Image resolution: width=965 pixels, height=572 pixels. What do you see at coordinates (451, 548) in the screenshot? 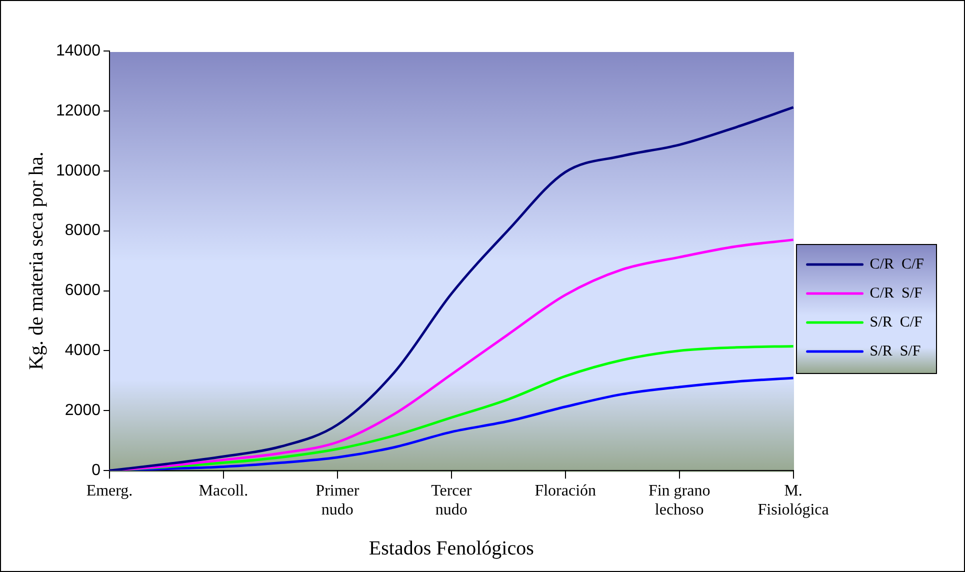
I see `x-axis-title: Estados Fenológicos` at bounding box center [451, 548].